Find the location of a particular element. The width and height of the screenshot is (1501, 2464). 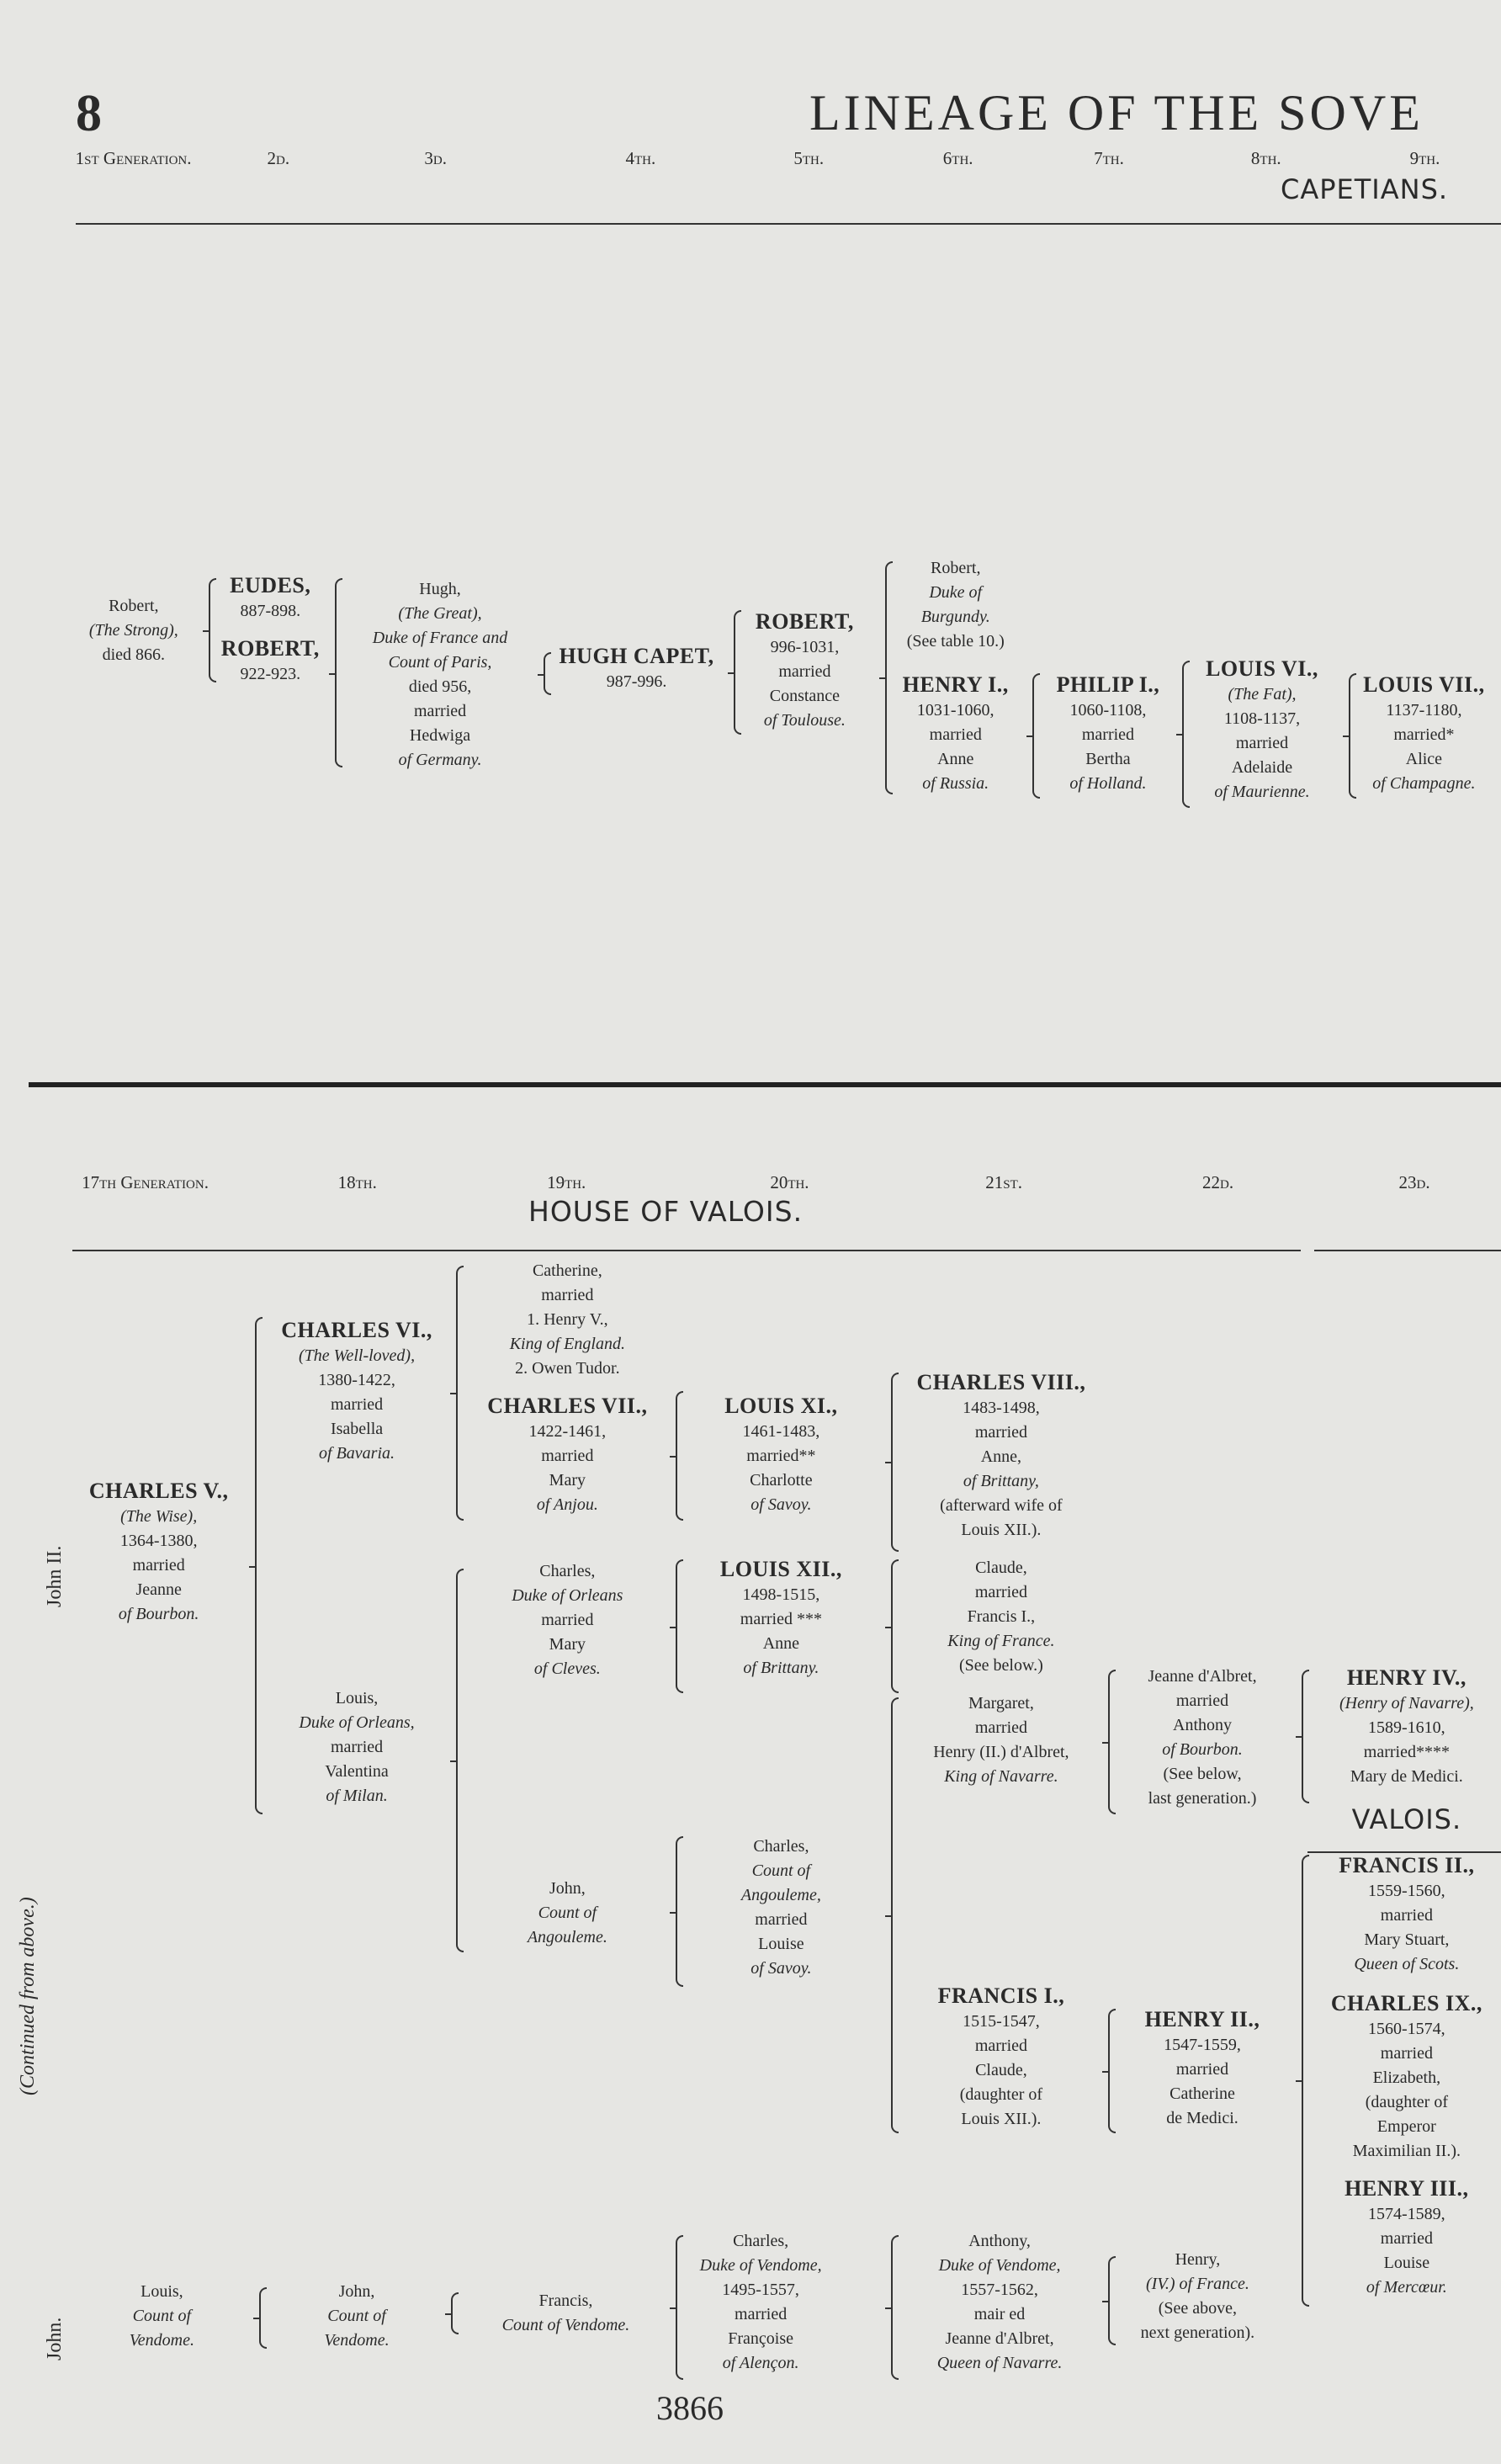

entry-line: of Bavaria. is located at coordinates (357, 1453).